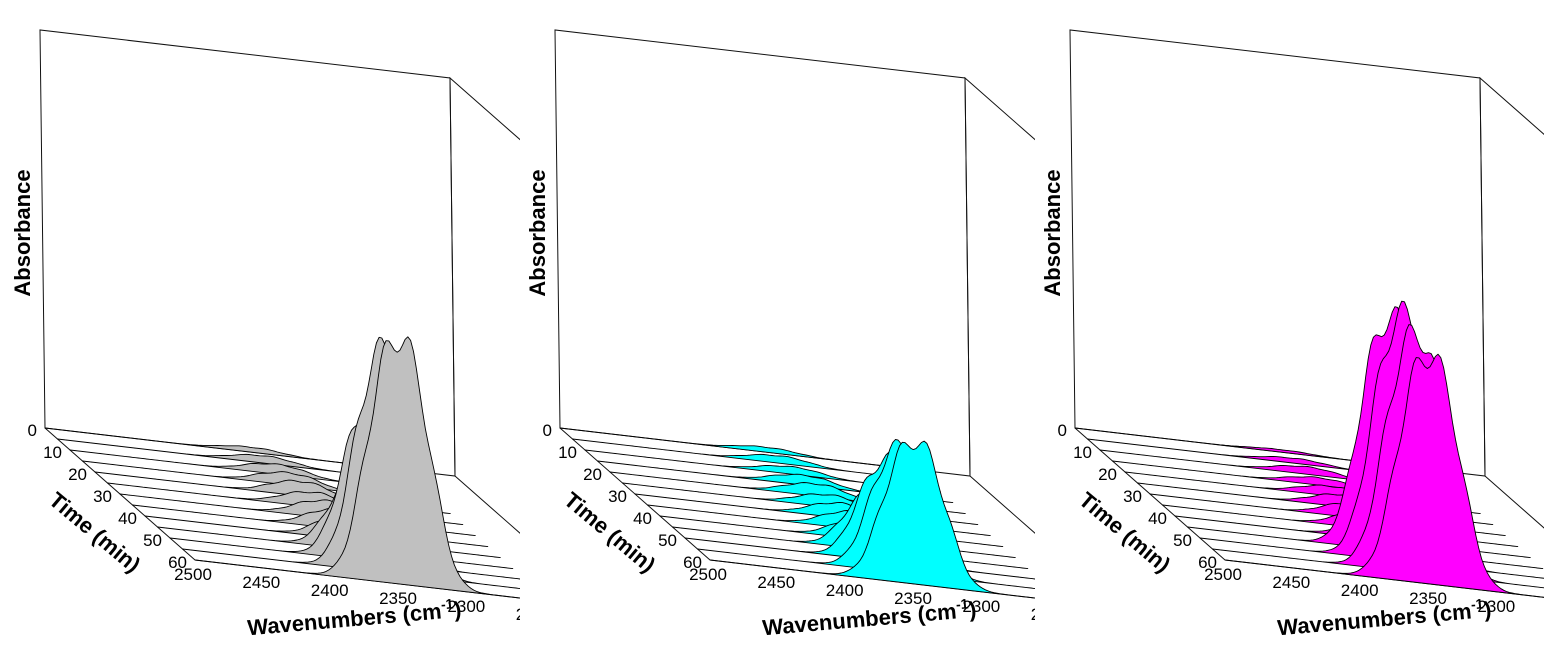  I want to click on y-tick-20-chart-3: 20, so click(1107, 474).